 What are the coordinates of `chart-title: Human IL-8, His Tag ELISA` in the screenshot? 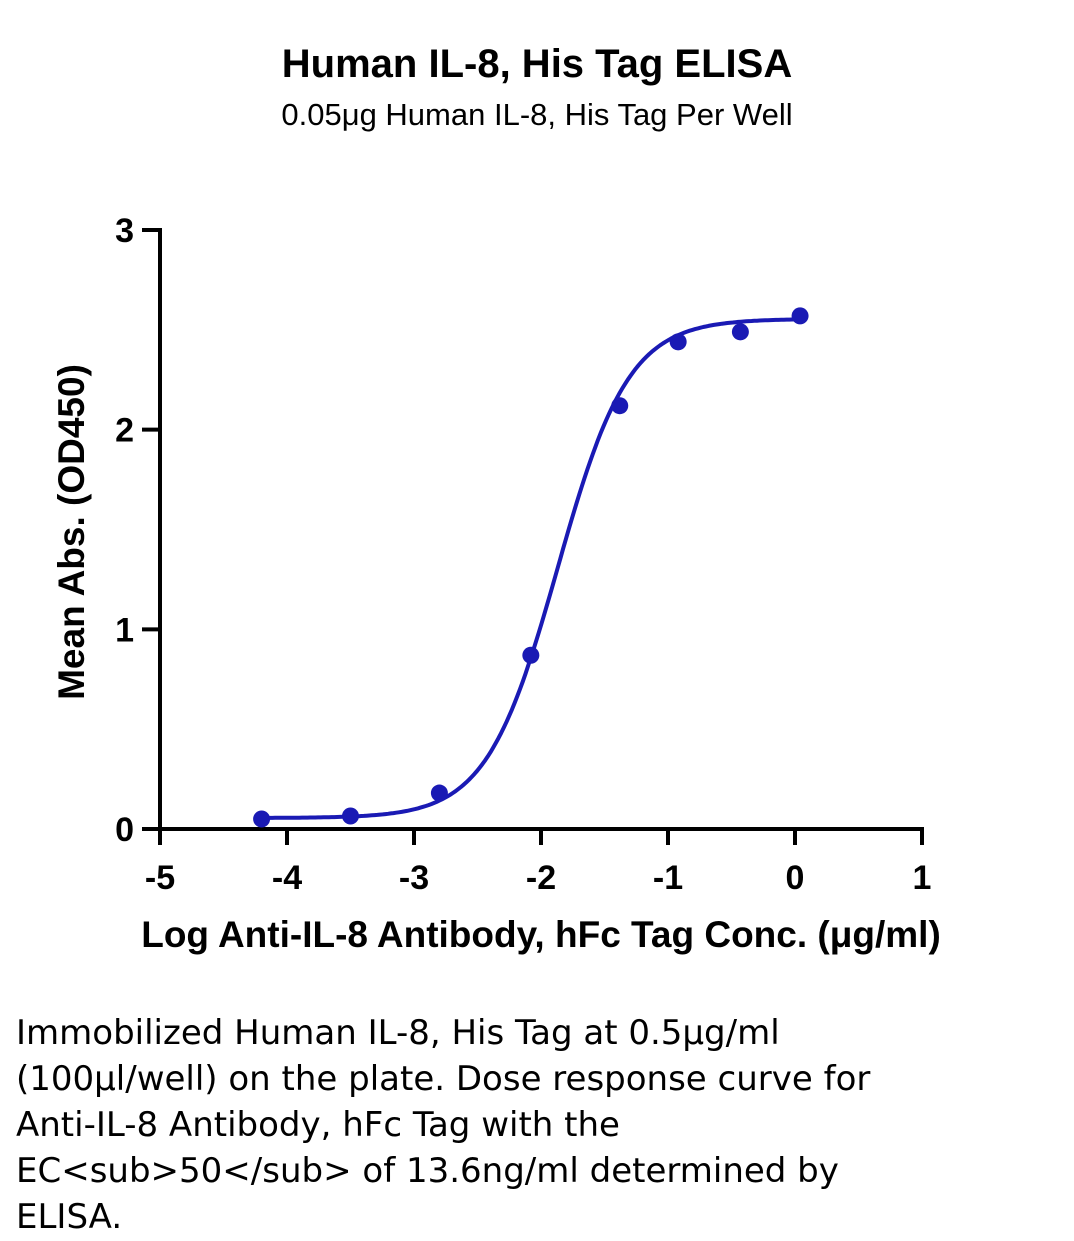 It's located at (537, 64).